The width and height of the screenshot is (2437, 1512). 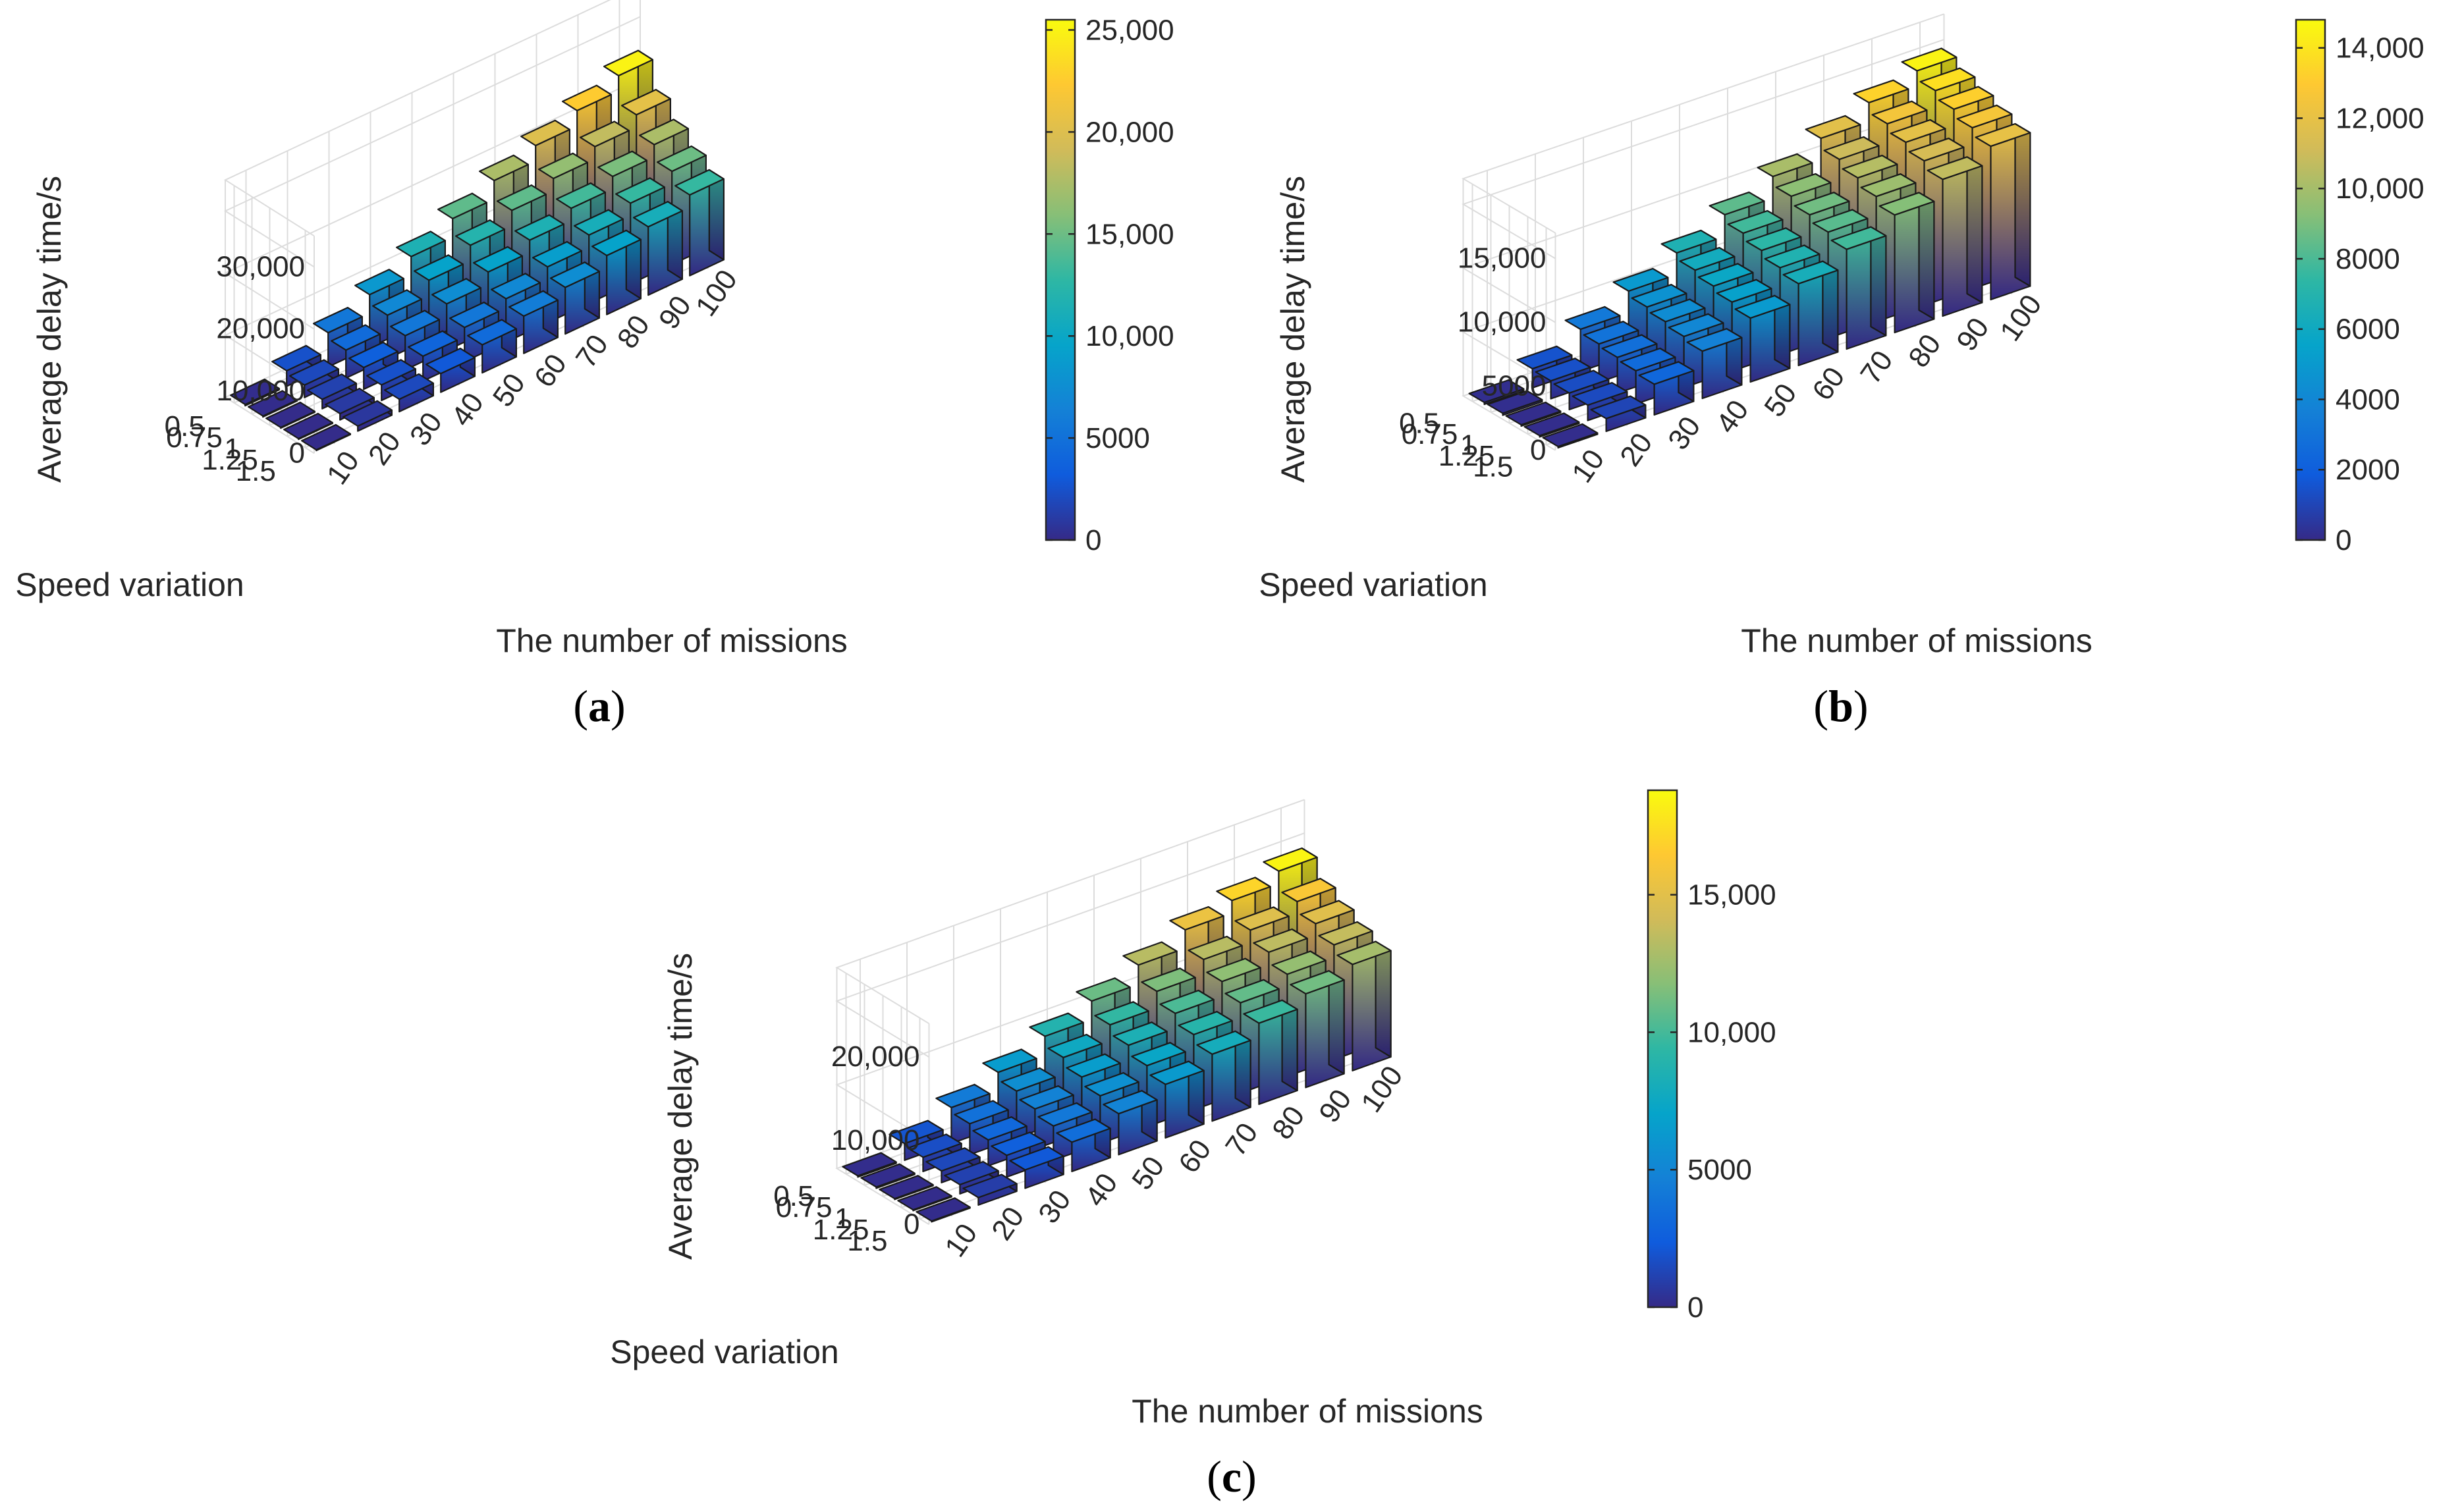 What do you see at coordinates (2359, 287) in the screenshot?
I see `colorbar: 0 2000 4000 6000 8000 10,000 12,000 14,000` at bounding box center [2359, 287].